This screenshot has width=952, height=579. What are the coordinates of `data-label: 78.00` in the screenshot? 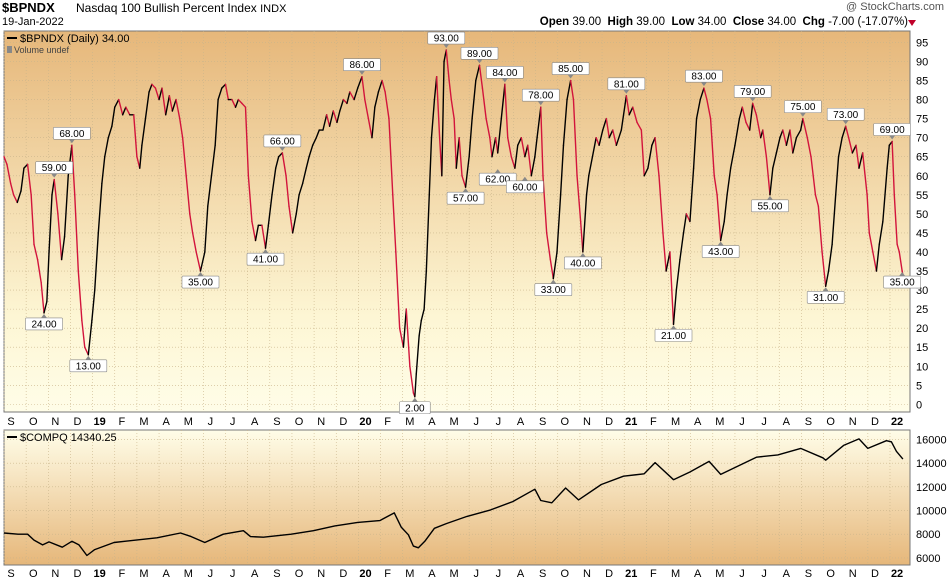 It's located at (540, 96).